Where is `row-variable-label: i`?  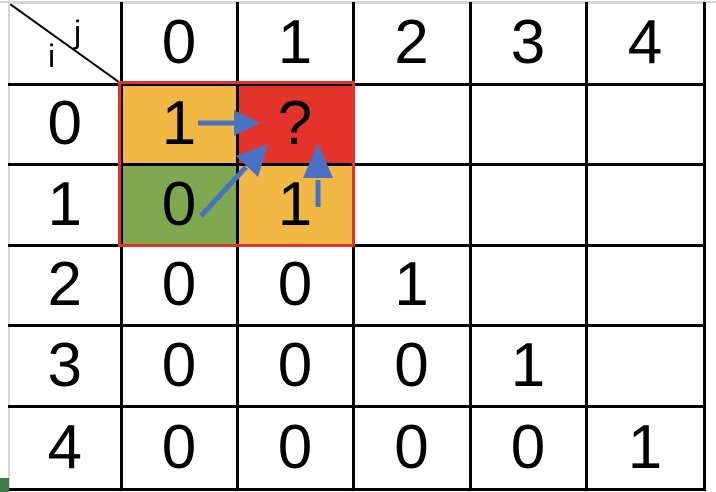 row-variable-label: i is located at coordinates (52, 56).